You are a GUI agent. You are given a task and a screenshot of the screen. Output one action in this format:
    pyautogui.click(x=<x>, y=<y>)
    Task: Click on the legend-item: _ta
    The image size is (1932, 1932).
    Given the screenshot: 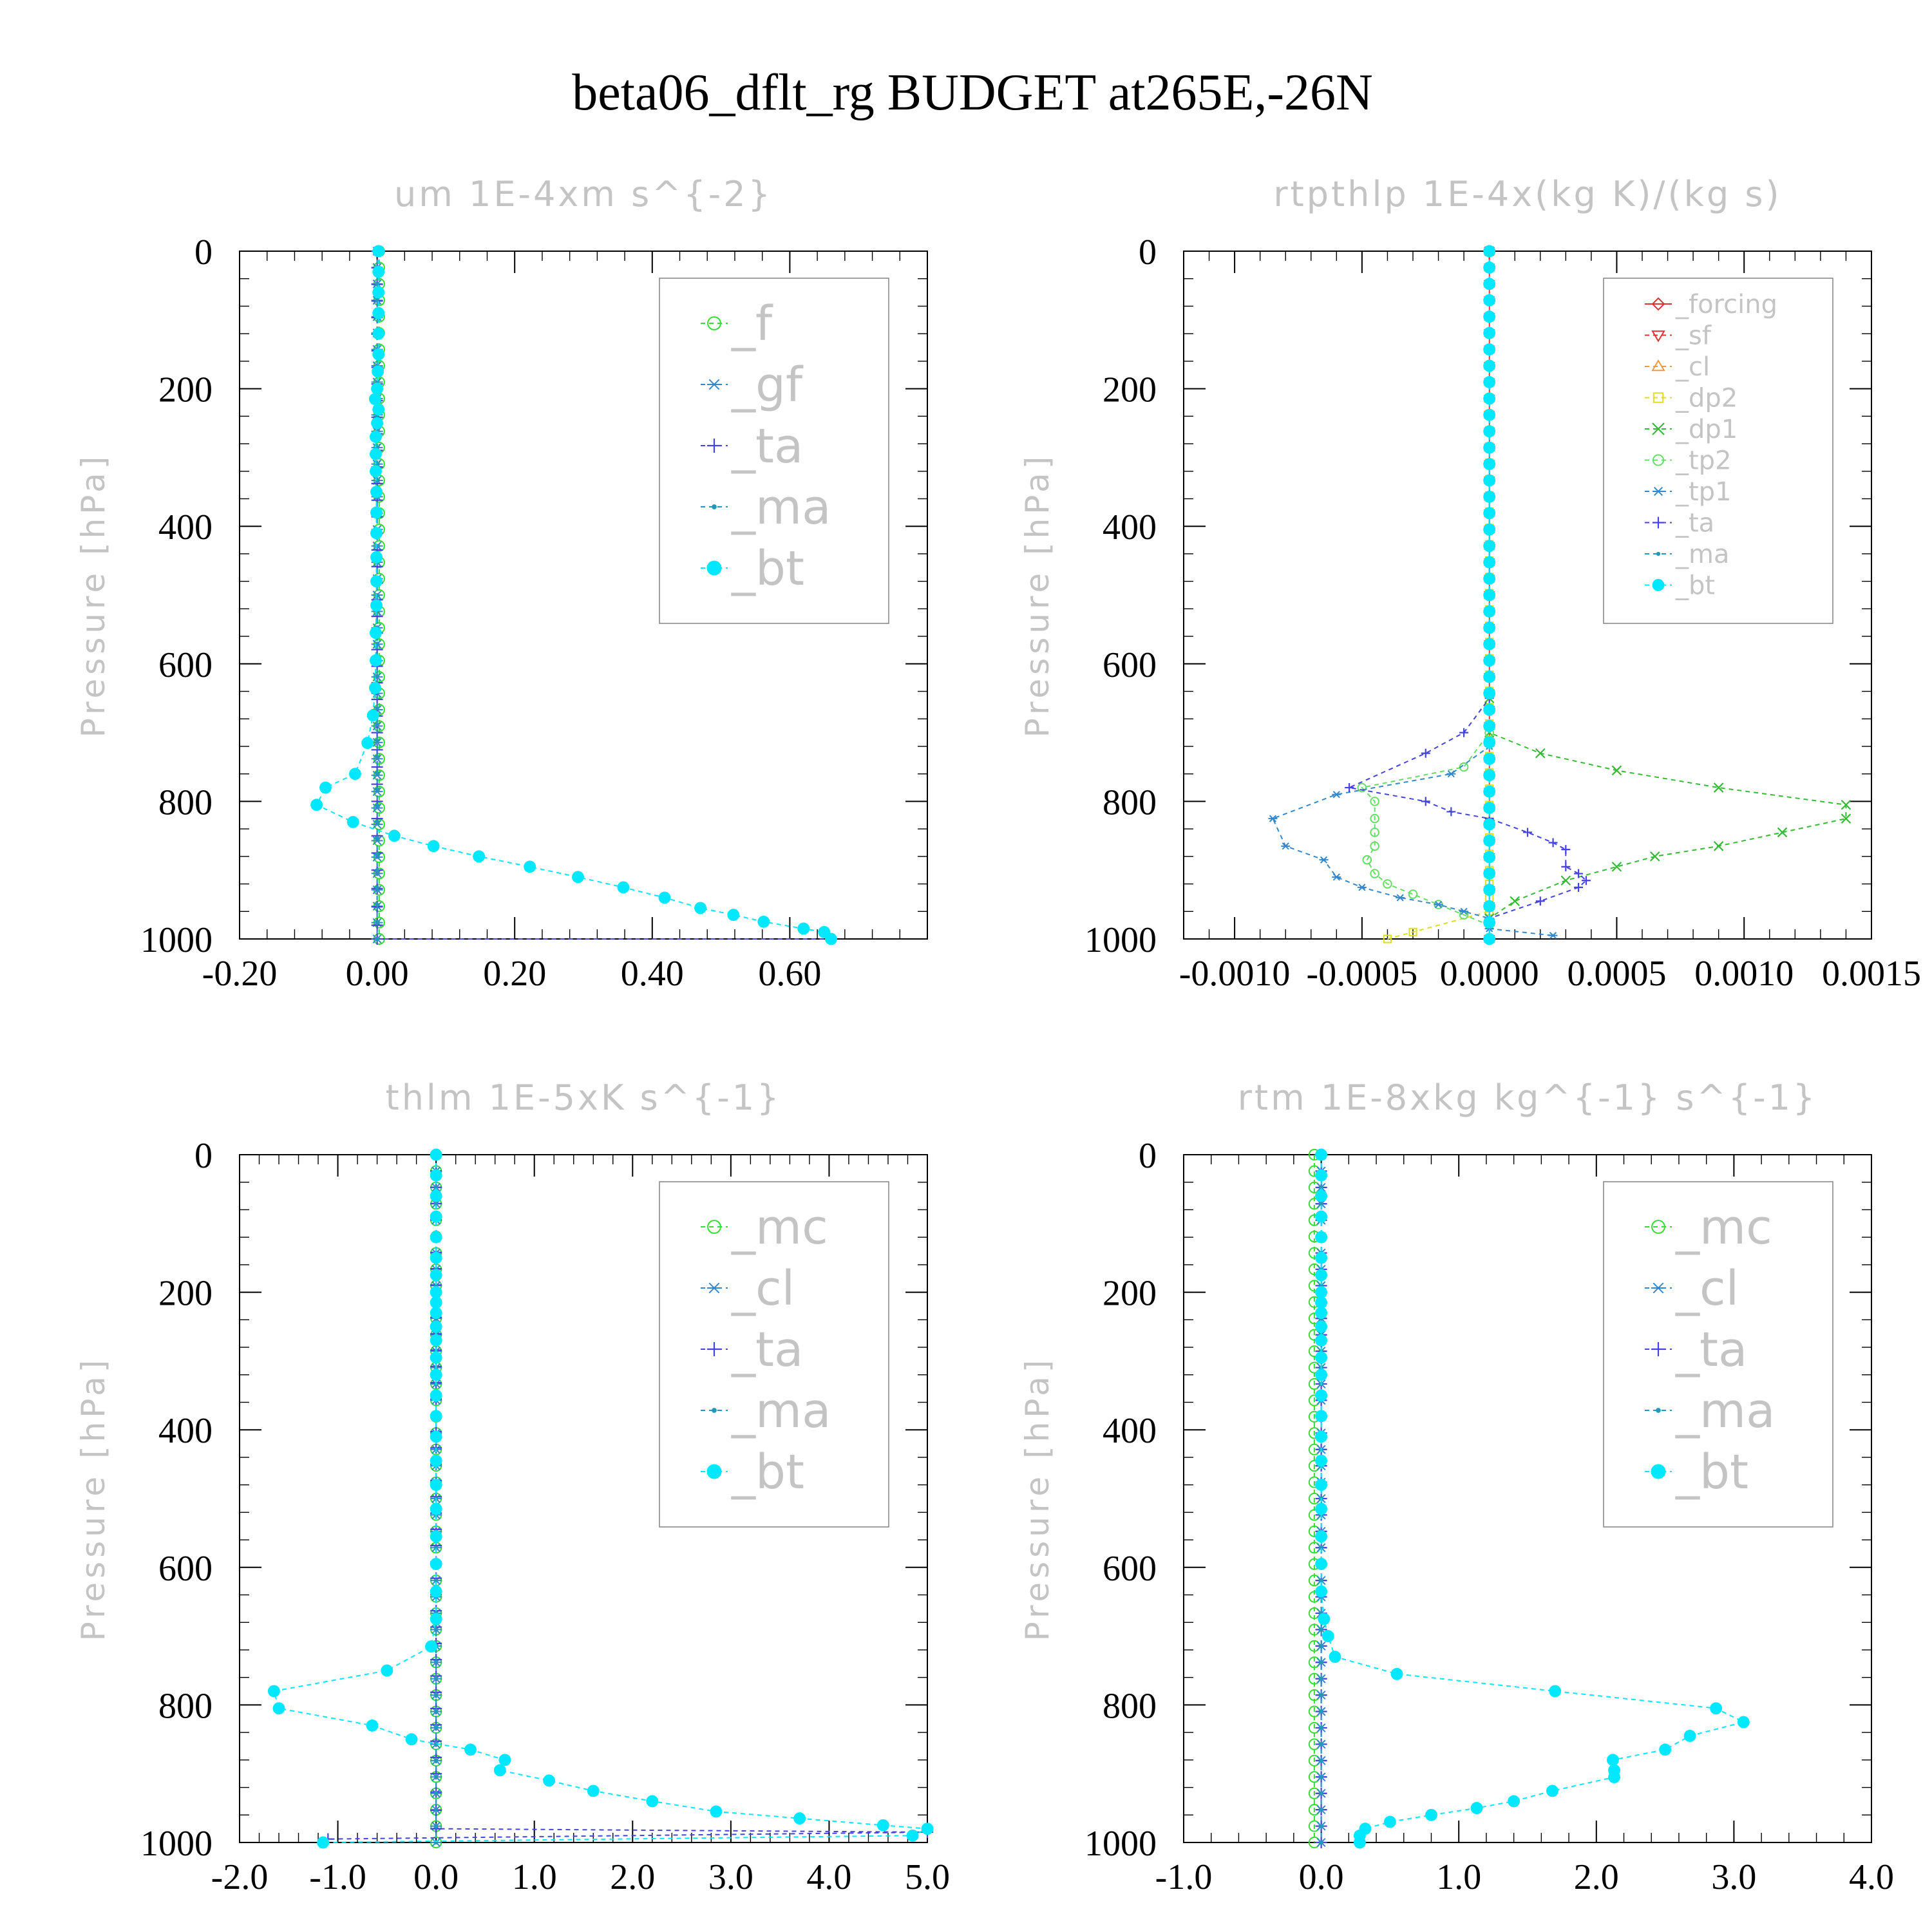 What is the action you would take?
    pyautogui.click(x=1679, y=523)
    